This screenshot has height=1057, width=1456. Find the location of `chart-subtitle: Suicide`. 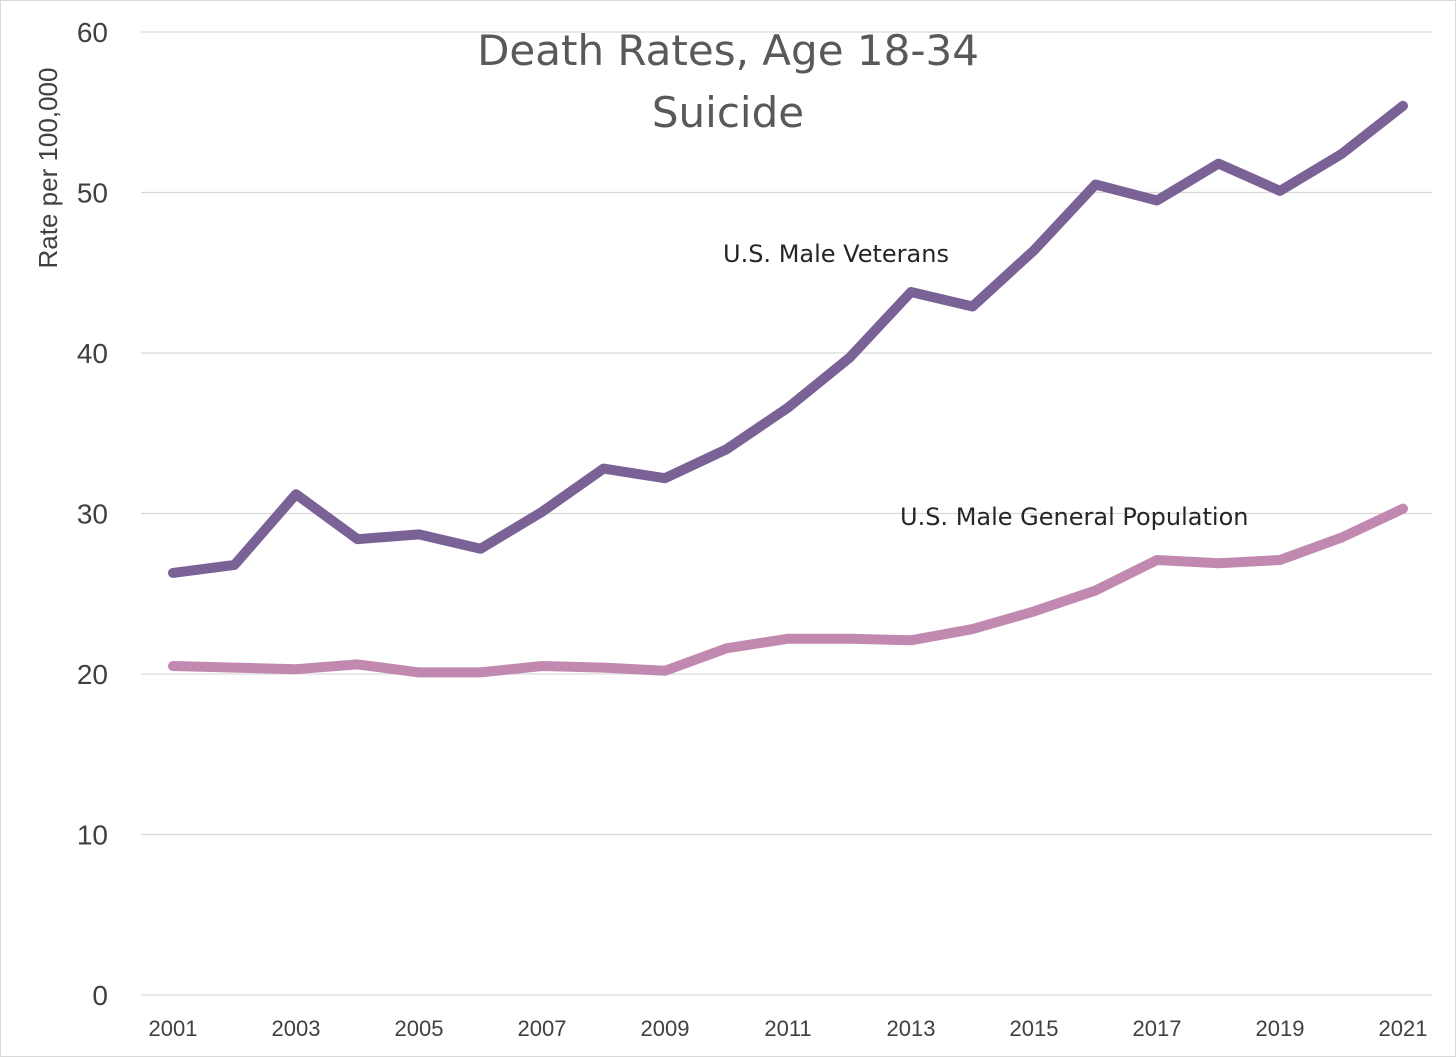

chart-subtitle: Suicide is located at coordinates (728, 112).